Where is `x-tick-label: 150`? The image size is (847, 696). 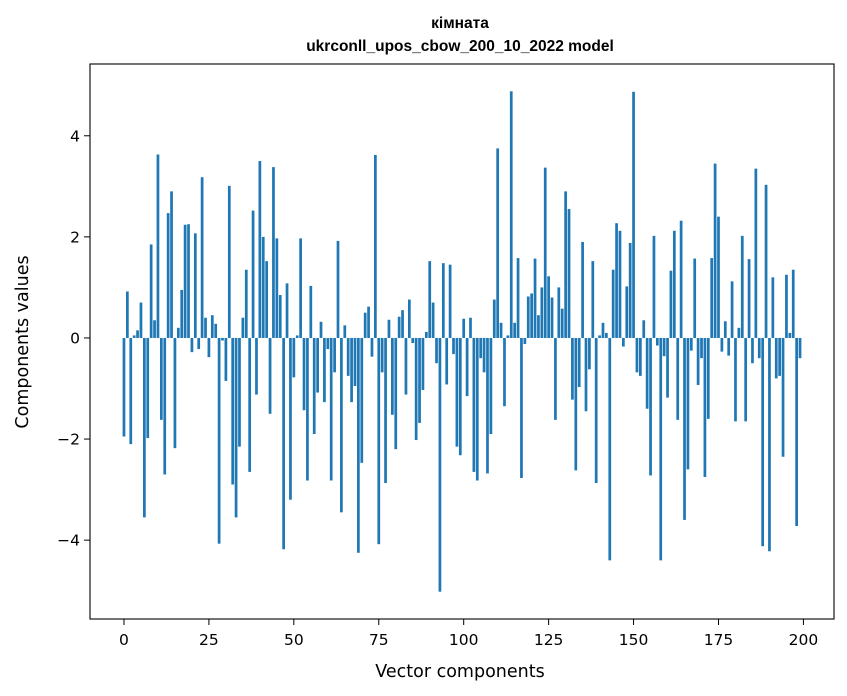 x-tick-label: 150 is located at coordinates (634, 640).